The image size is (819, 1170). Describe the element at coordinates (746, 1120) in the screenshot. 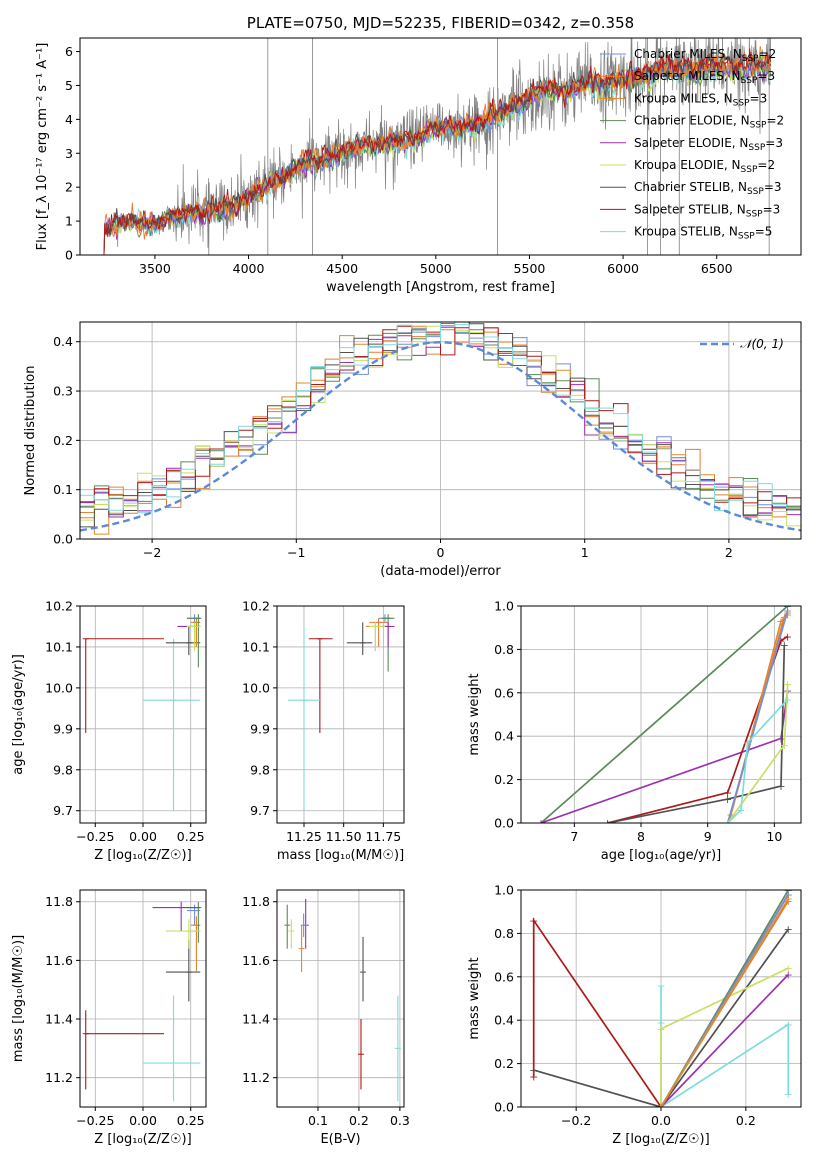

I see `x-tick-label: 0.2` at that location.